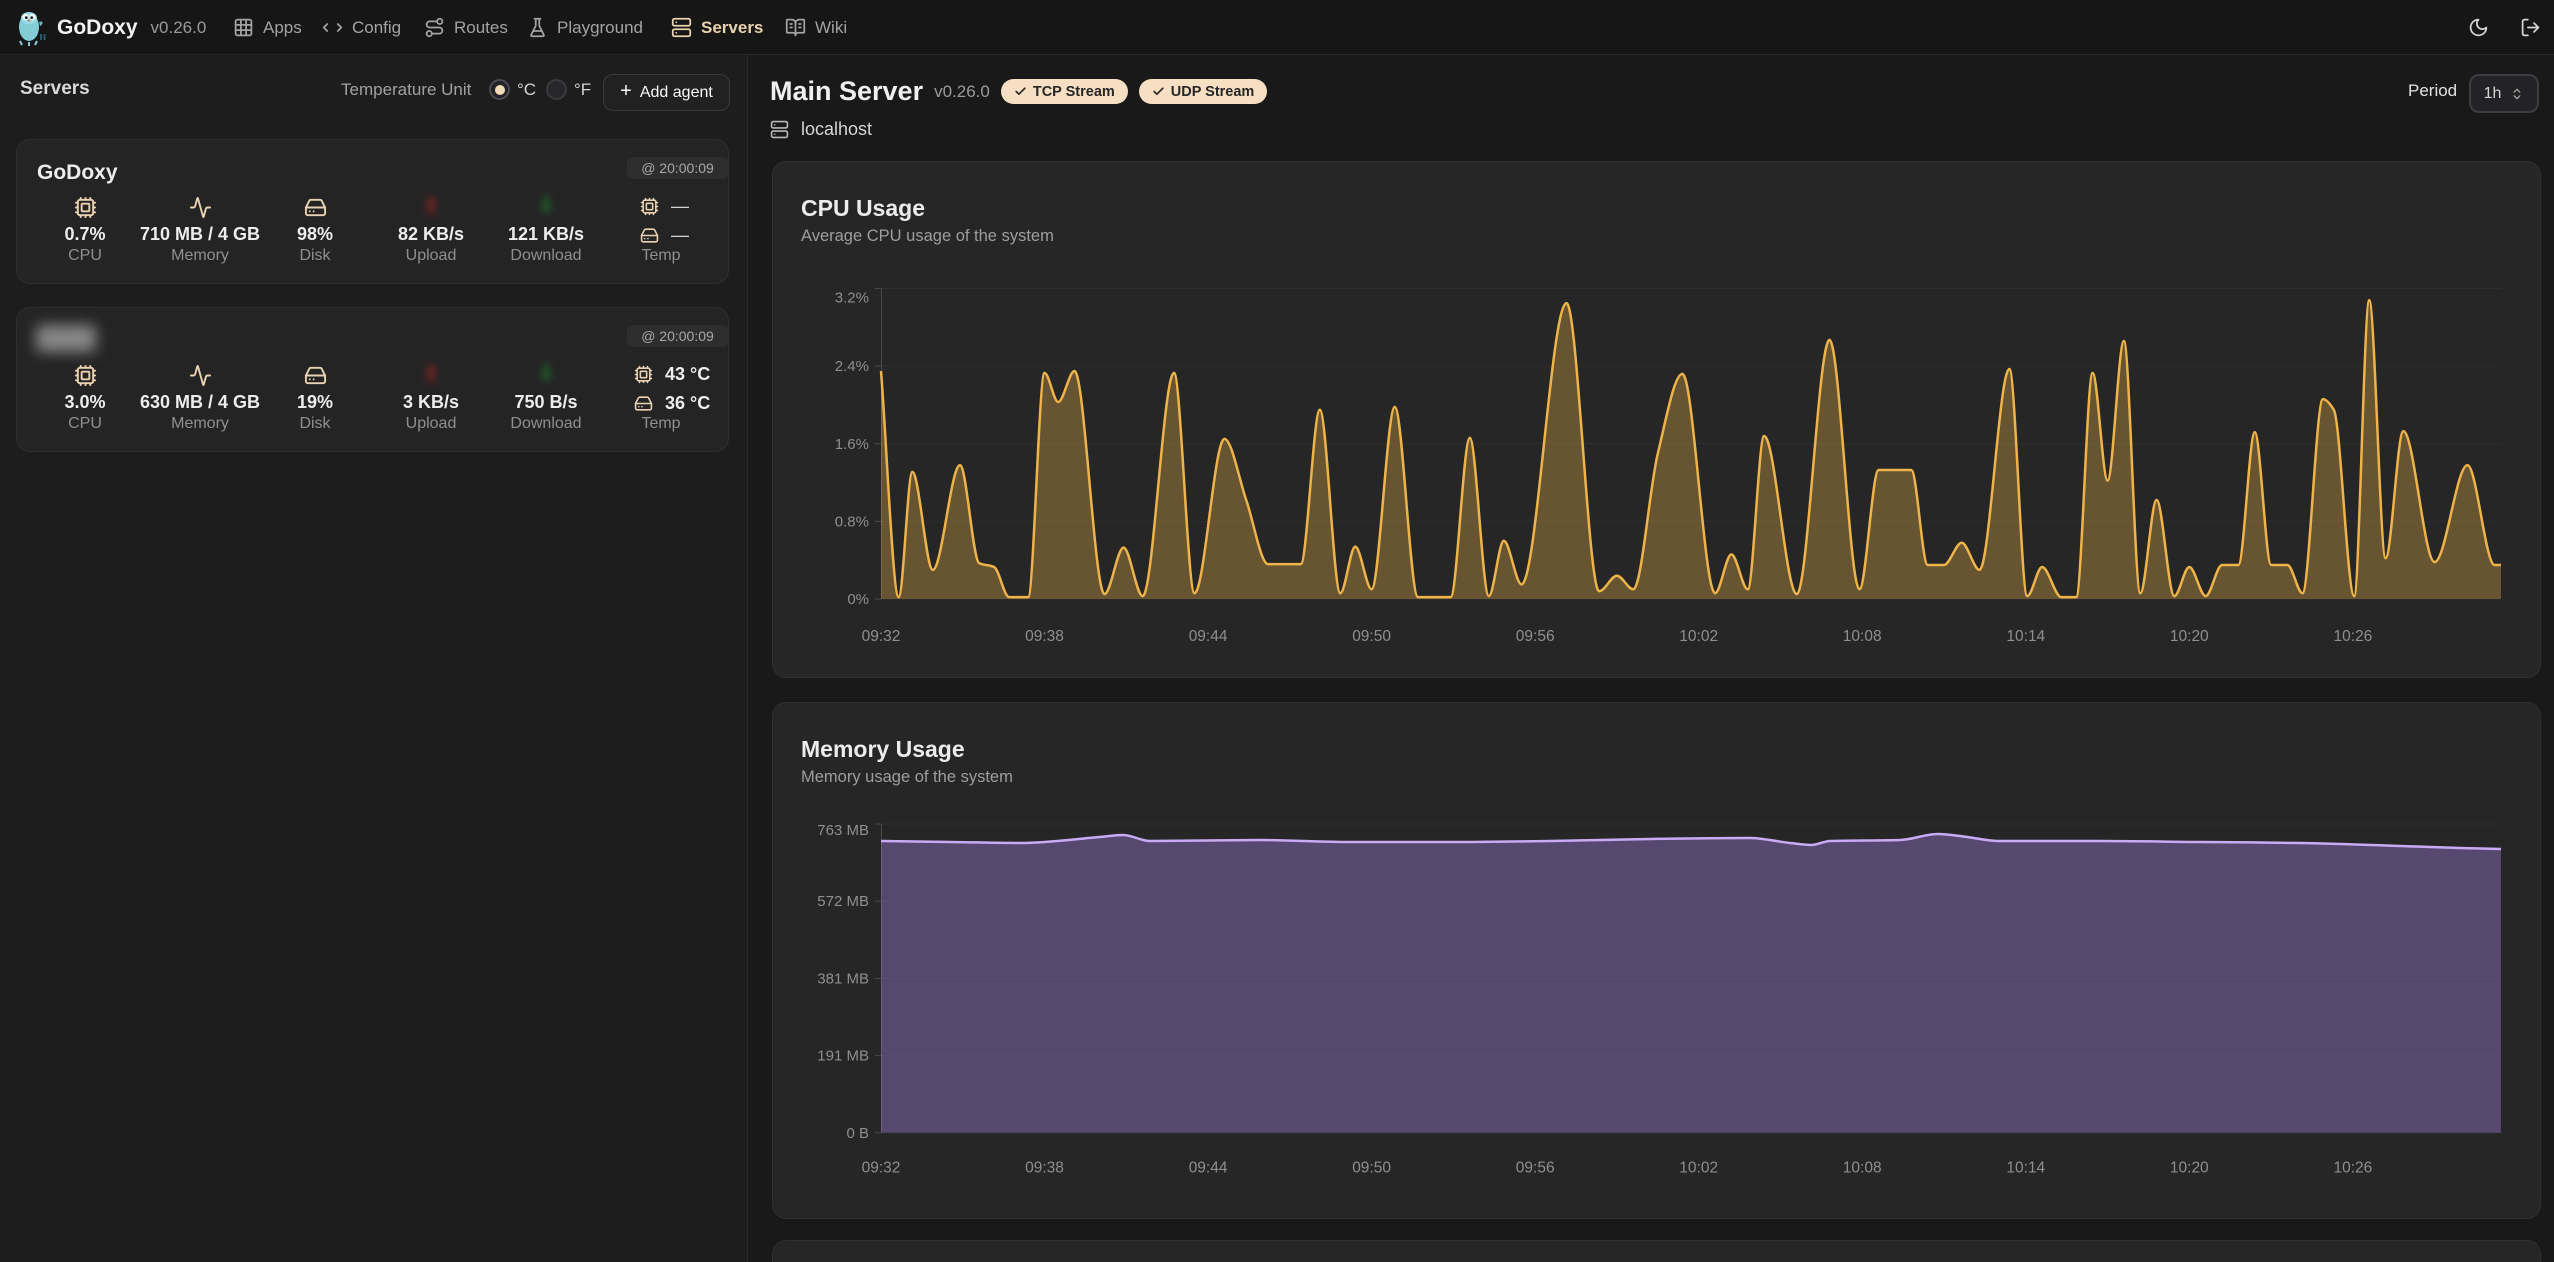  I want to click on svg-text: 2.4%, so click(852, 366).